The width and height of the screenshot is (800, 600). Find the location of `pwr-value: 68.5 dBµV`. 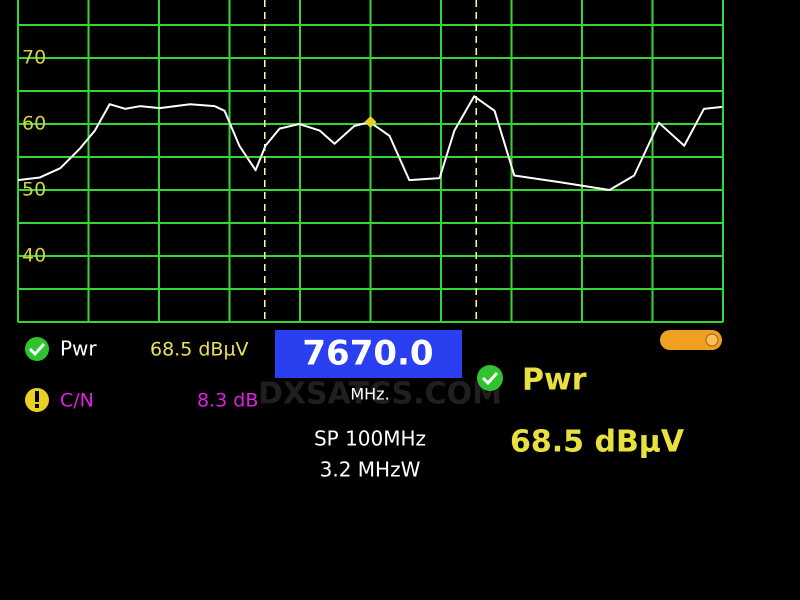

pwr-value: 68.5 dBµV is located at coordinates (199, 350).